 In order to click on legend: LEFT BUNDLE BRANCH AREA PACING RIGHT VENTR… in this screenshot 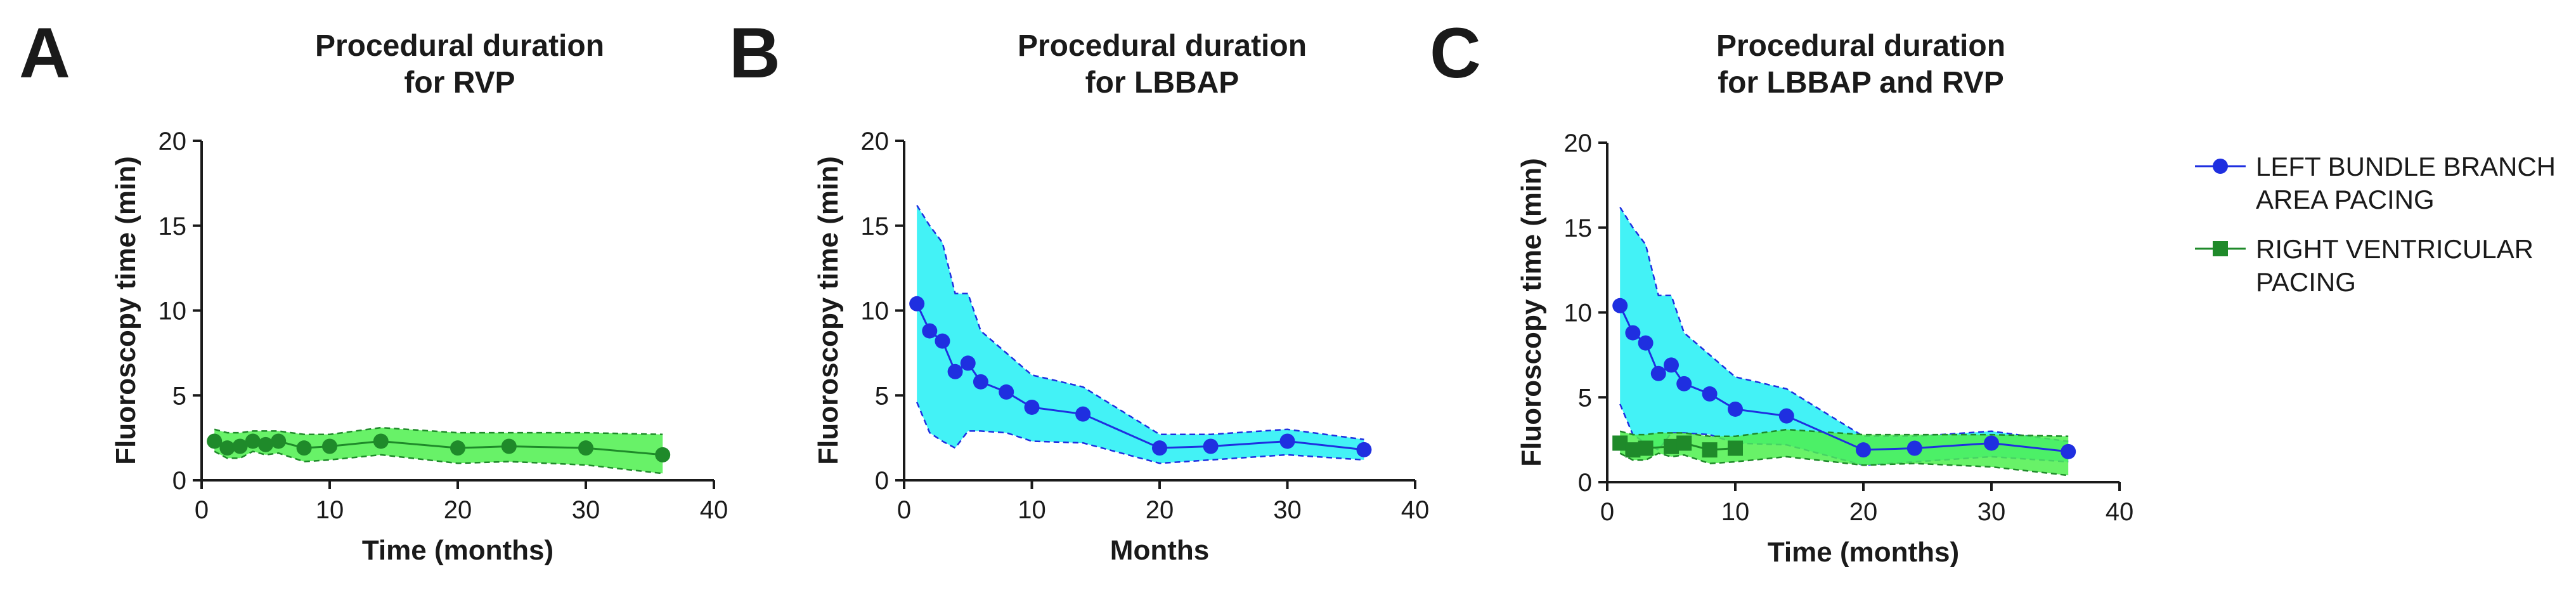, I will do `click(2375, 224)`.